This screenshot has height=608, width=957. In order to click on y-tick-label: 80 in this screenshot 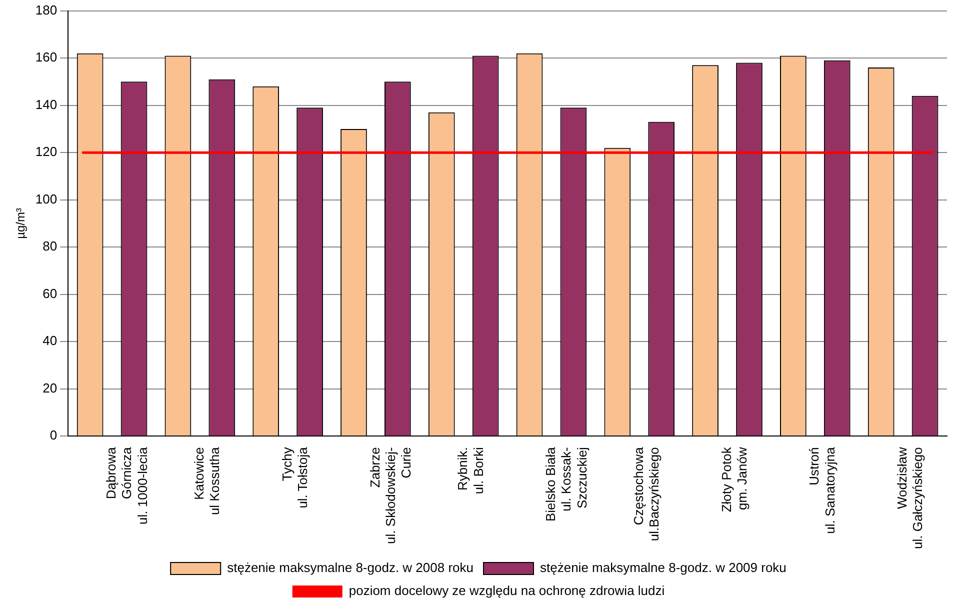, I will do `click(50, 246)`.